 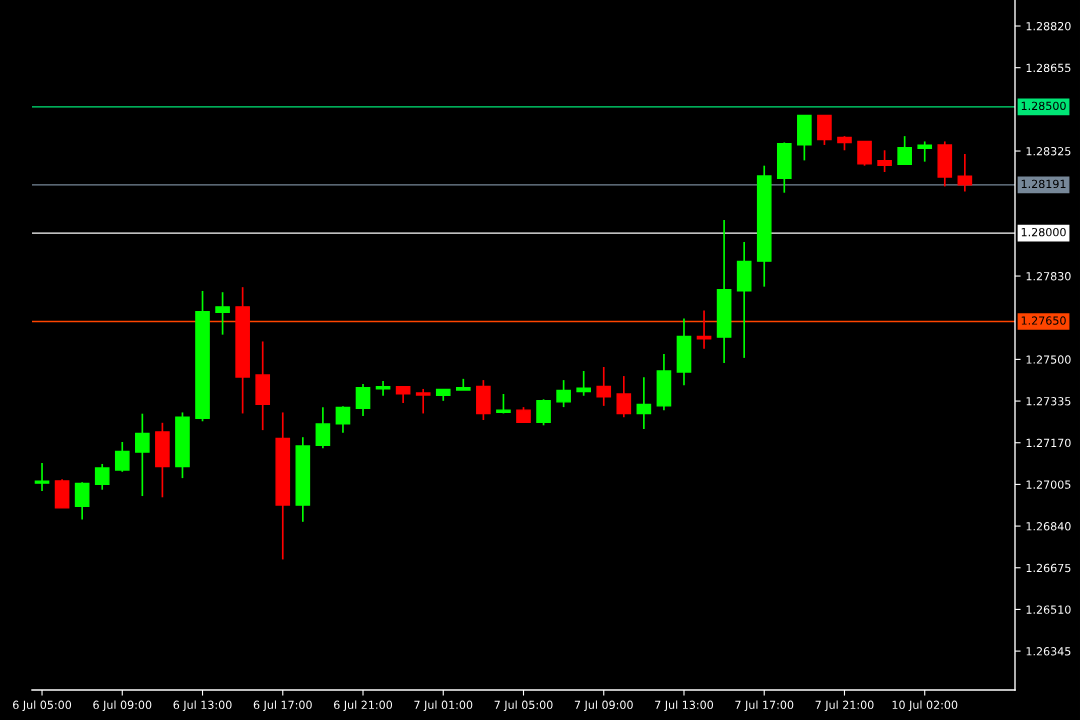 I want to click on ref-line-label: 1.28191, so click(x=1043, y=184).